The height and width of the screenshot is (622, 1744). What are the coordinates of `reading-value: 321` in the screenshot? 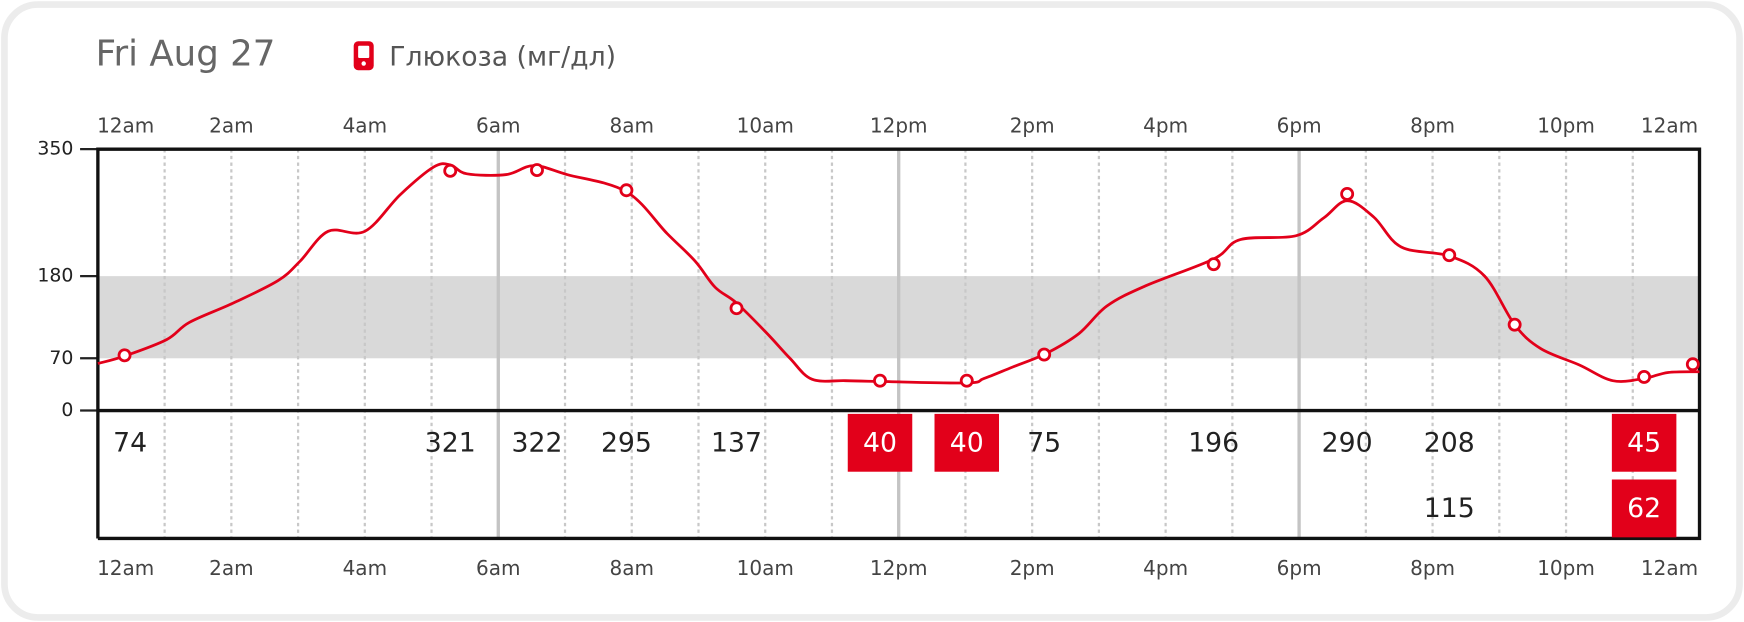 It's located at (450, 442).